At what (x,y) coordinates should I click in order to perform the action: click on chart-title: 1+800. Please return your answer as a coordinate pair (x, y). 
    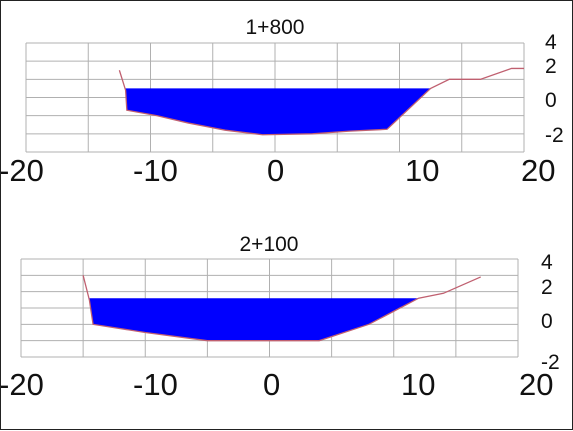
    Looking at the image, I should click on (275, 27).